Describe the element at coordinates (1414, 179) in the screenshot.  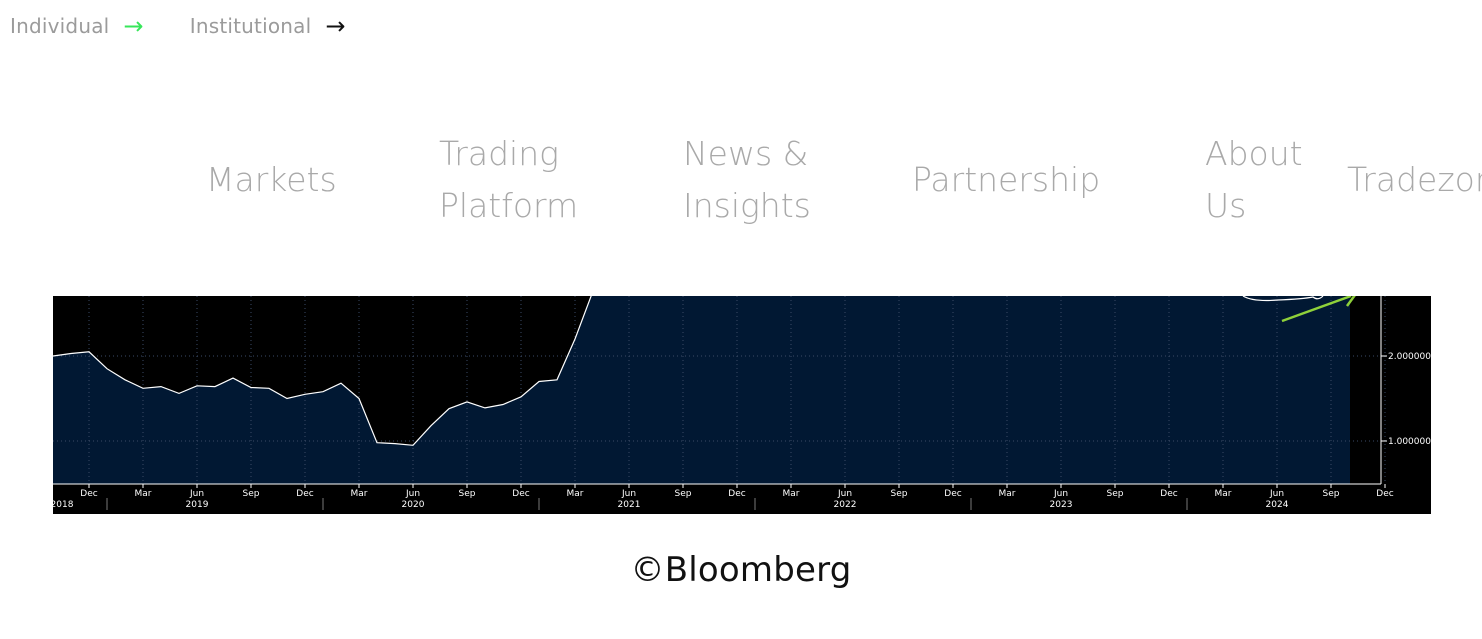
I see `nav-item-tradezon: Tradezon` at that location.